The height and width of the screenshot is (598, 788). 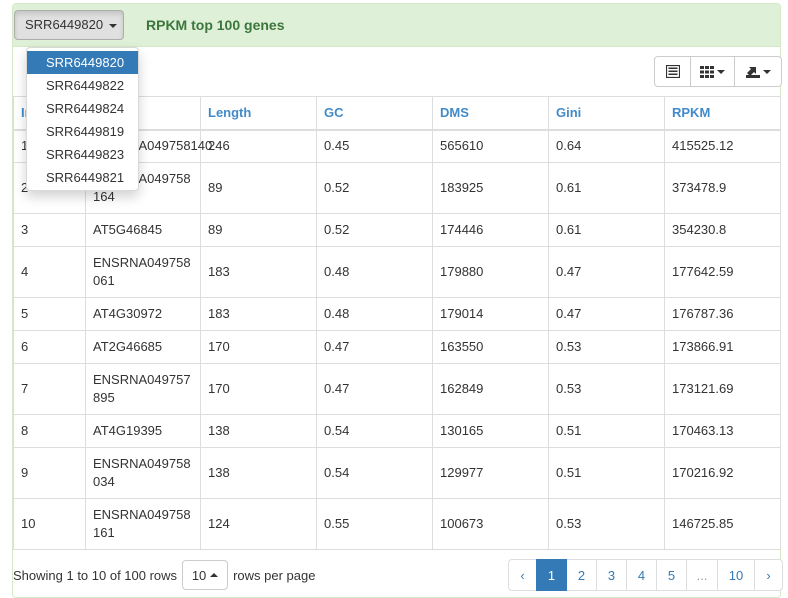 What do you see at coordinates (752, 72) in the screenshot?
I see `export-icon` at bounding box center [752, 72].